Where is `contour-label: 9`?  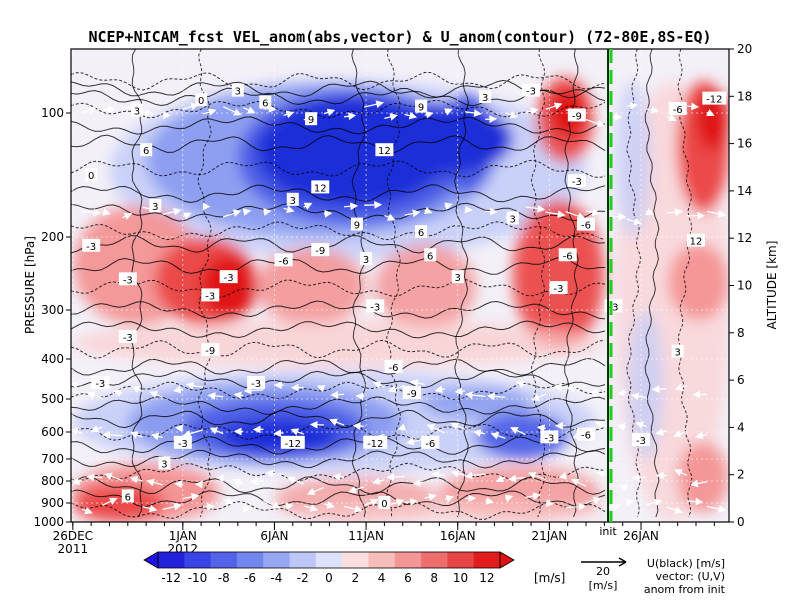 contour-label: 9 is located at coordinates (311, 120).